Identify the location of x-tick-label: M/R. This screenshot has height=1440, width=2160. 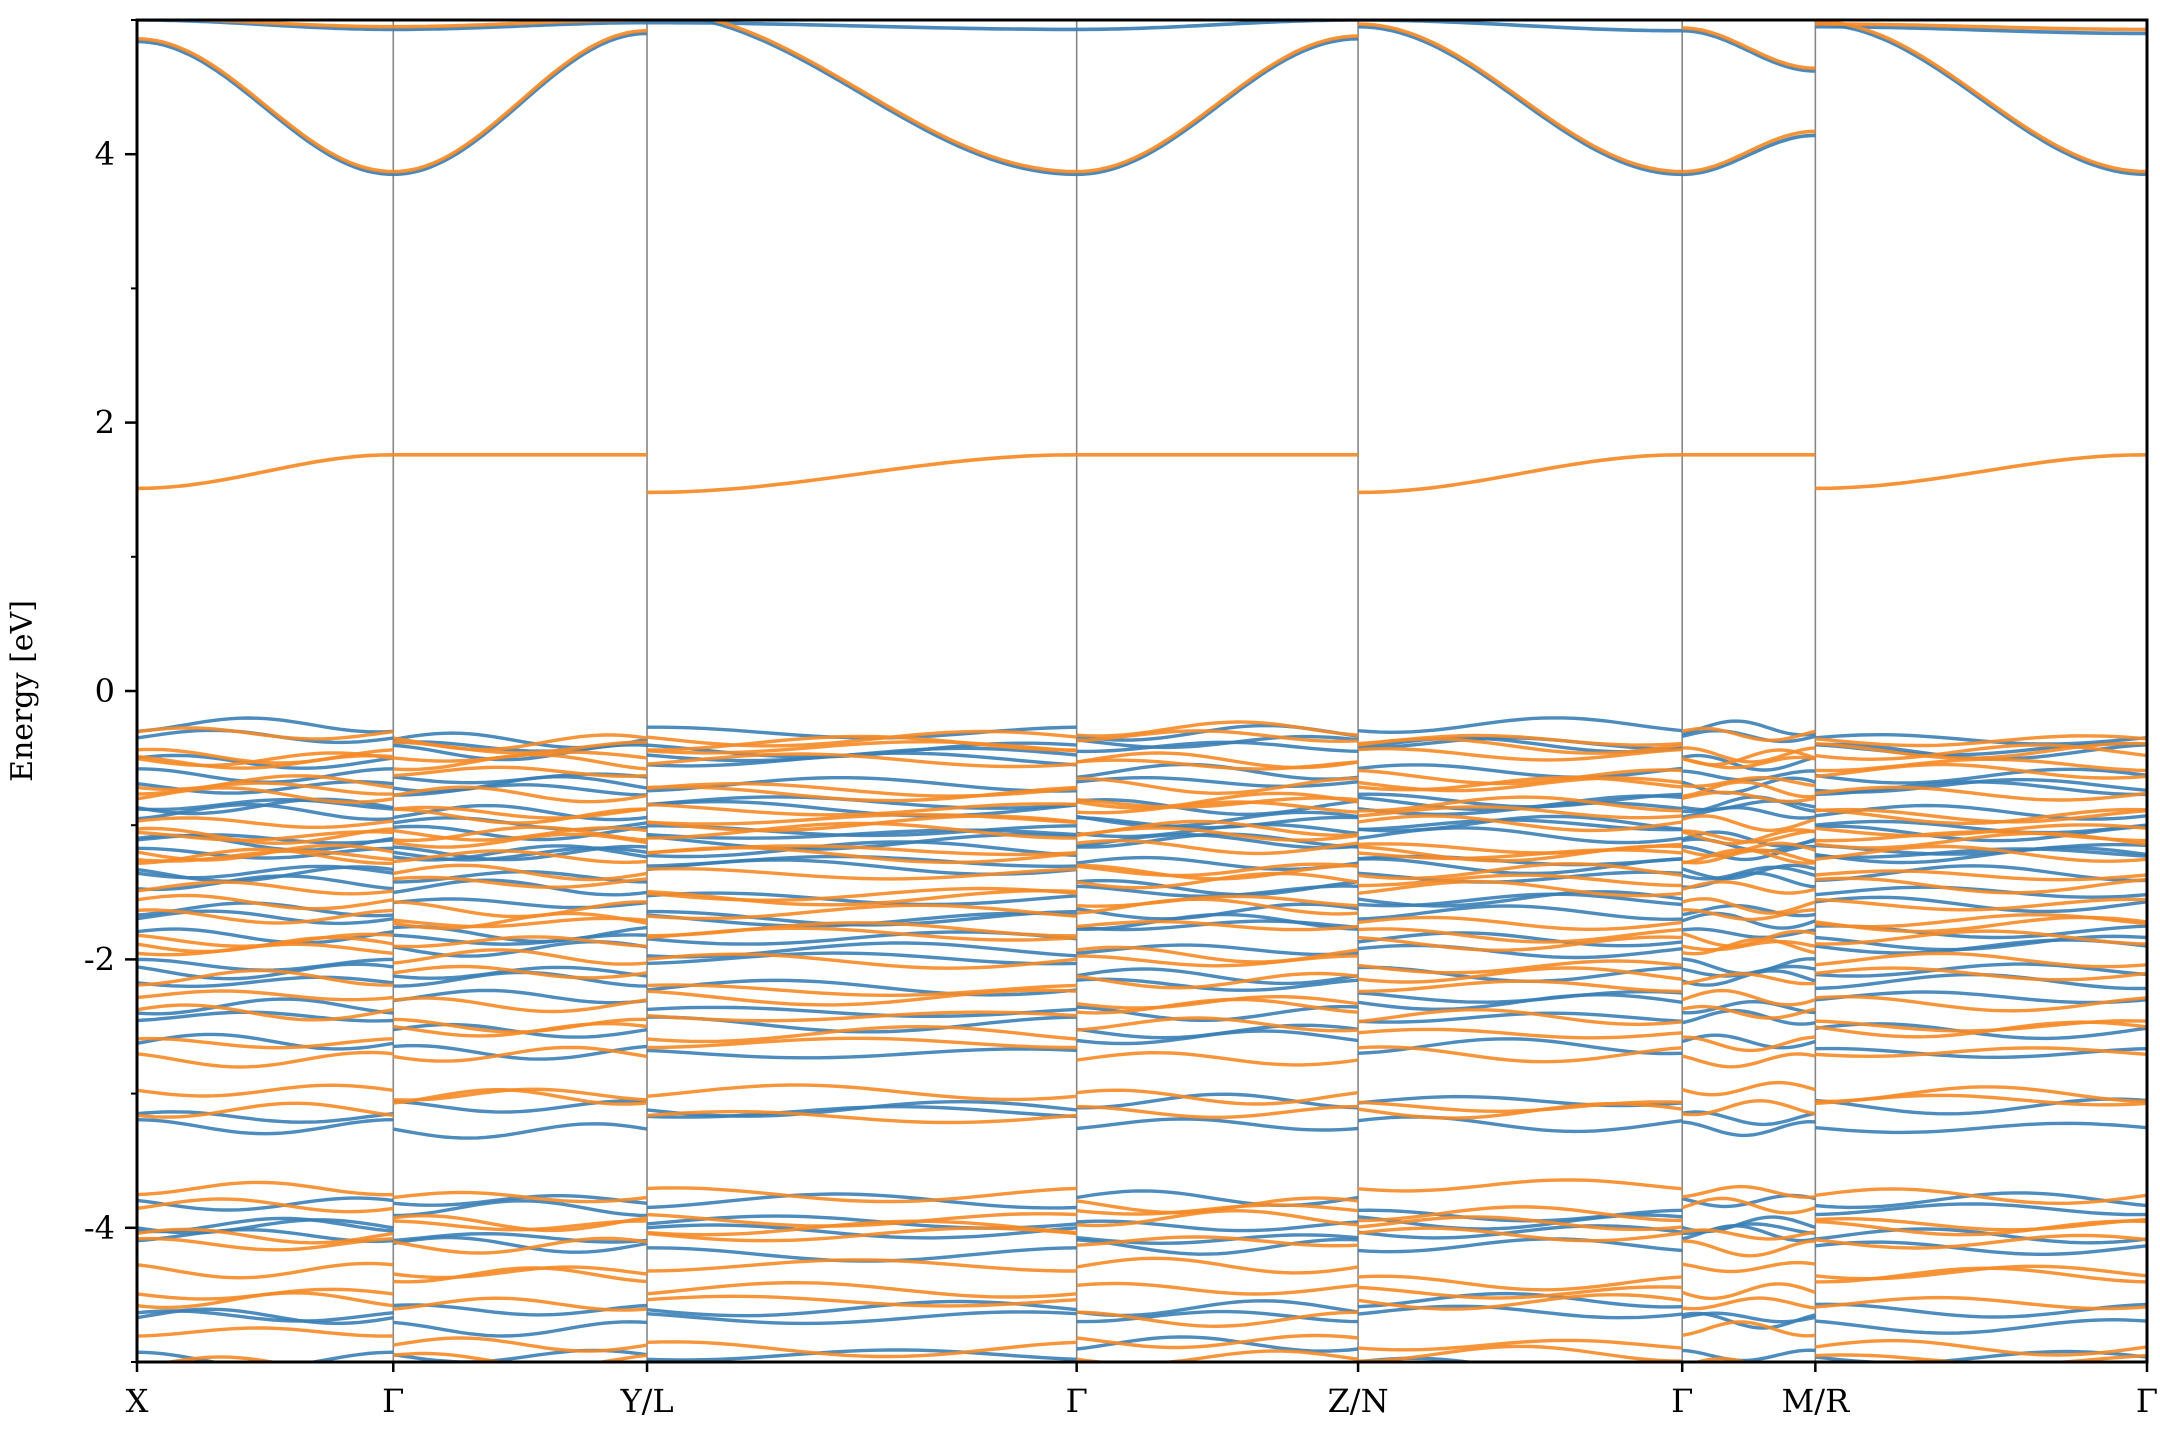
(1816, 1401).